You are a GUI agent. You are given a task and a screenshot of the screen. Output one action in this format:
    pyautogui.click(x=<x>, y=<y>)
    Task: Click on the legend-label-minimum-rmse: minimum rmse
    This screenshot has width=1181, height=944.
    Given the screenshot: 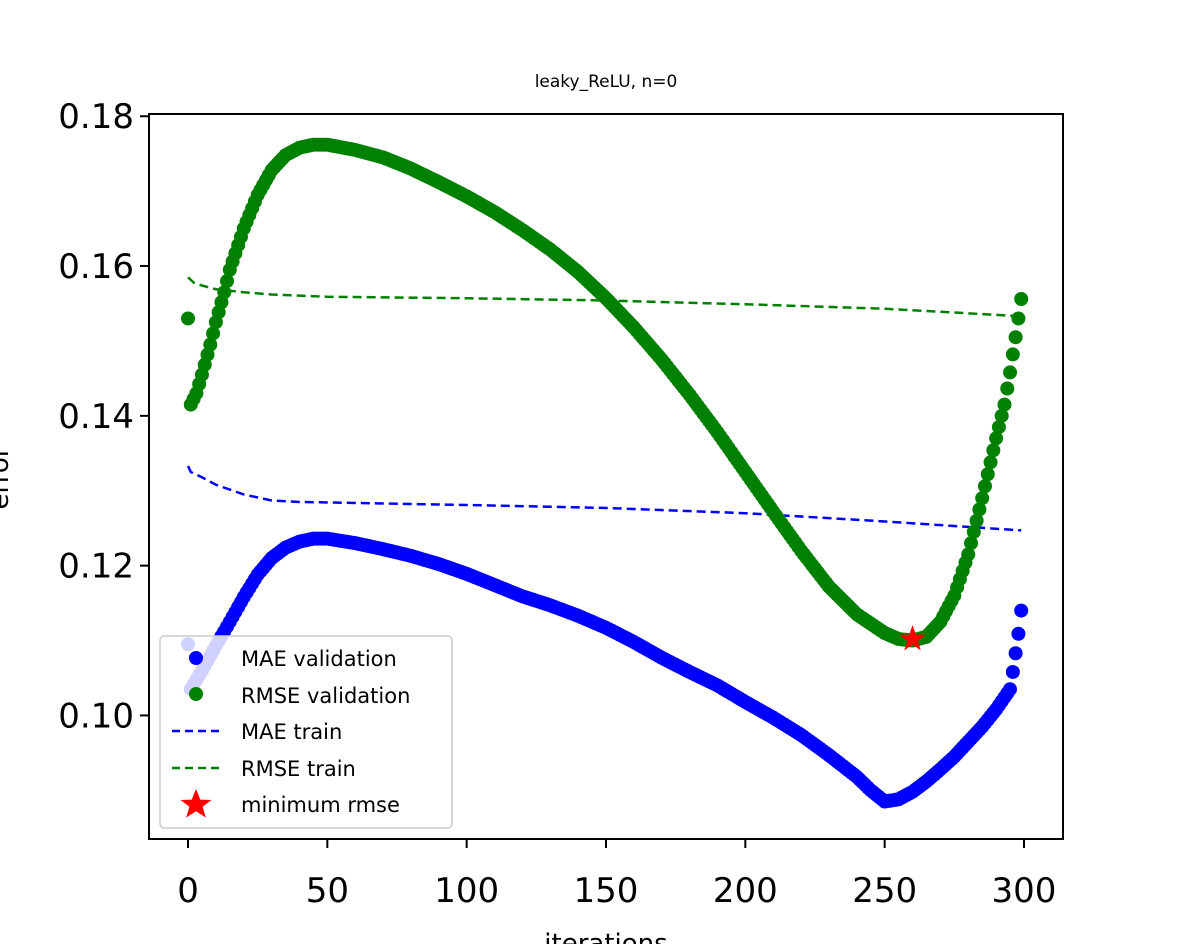 What is the action you would take?
    pyautogui.click(x=320, y=805)
    